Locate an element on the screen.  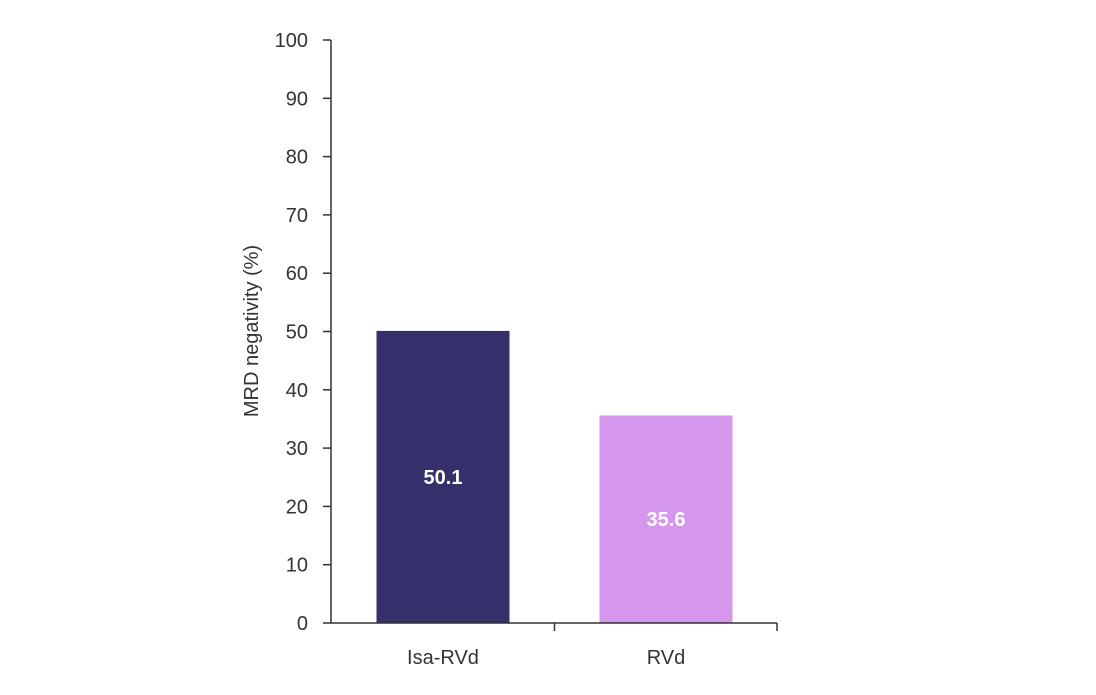
x-category-label: RVd is located at coordinates (666, 658).